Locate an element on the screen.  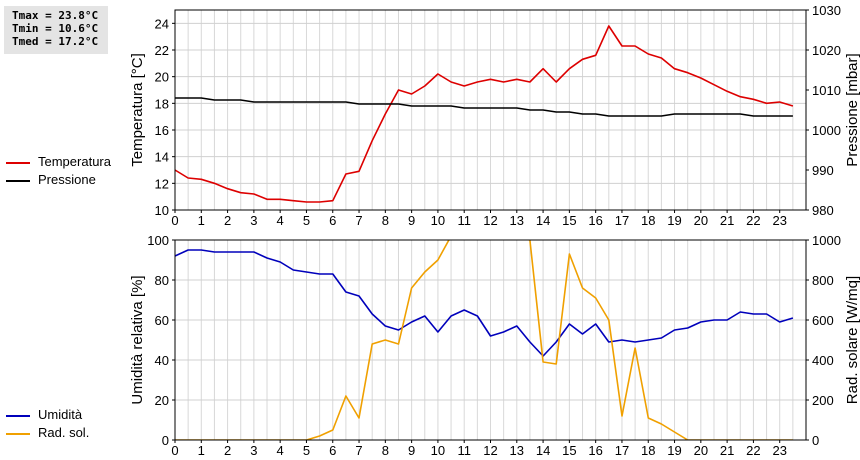
bottom-x-tick-label: 13 is located at coordinates (517, 450).